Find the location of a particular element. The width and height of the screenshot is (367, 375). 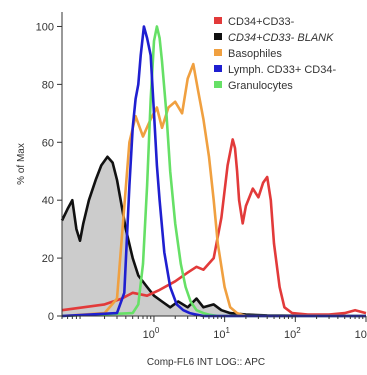

x-tick-label: 103 is located at coordinates (361, 333).